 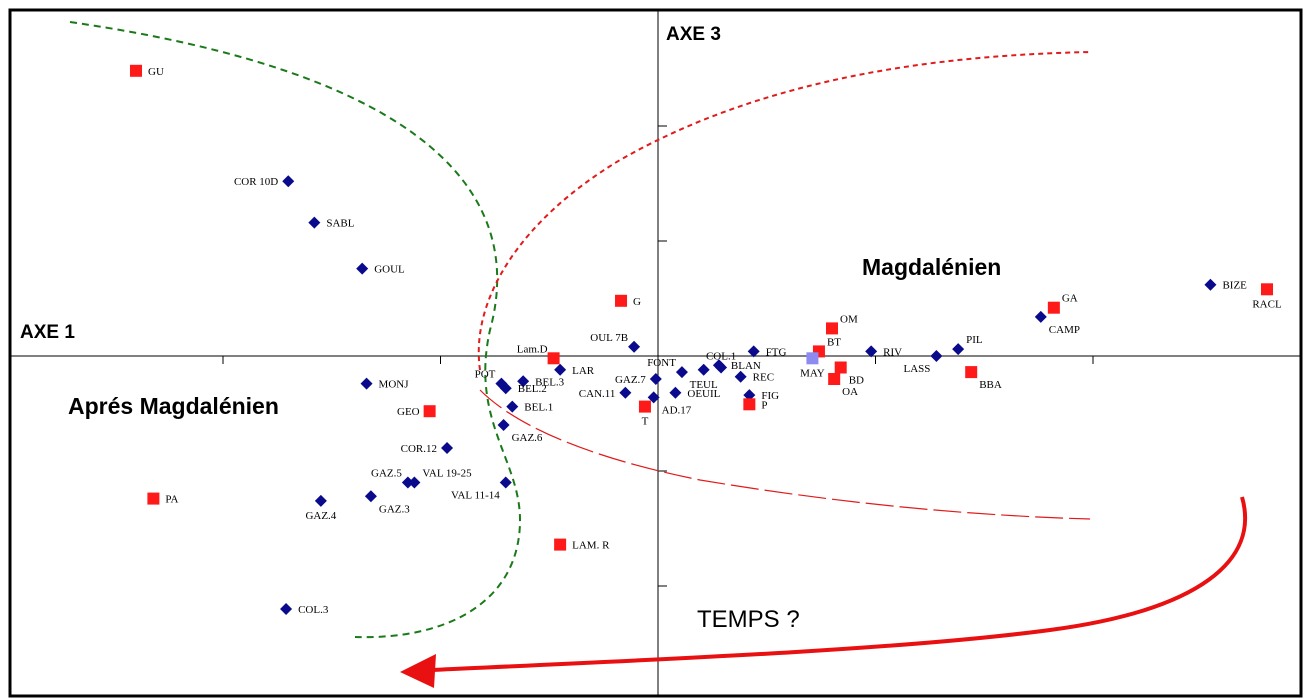 I want to click on point-label: BEL.1, so click(x=538, y=408).